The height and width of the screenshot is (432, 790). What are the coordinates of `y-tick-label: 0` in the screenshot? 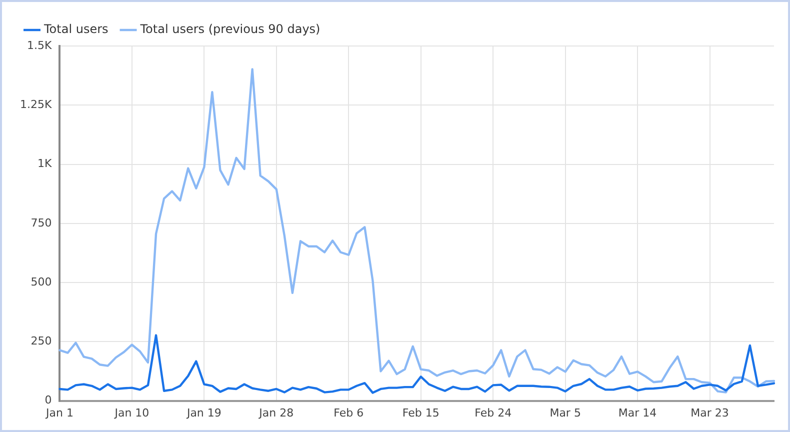 It's located at (48, 400).